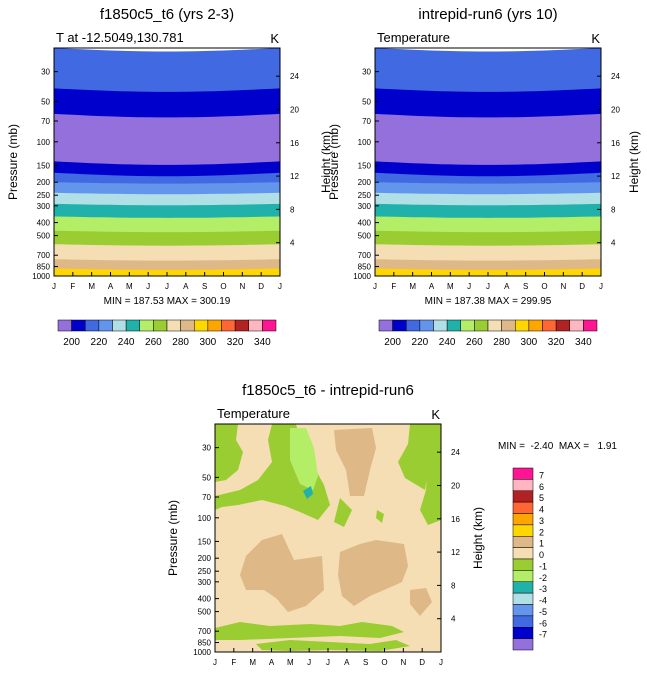  What do you see at coordinates (205, 631) in the screenshot?
I see `pressure-tick-label: 700` at bounding box center [205, 631].